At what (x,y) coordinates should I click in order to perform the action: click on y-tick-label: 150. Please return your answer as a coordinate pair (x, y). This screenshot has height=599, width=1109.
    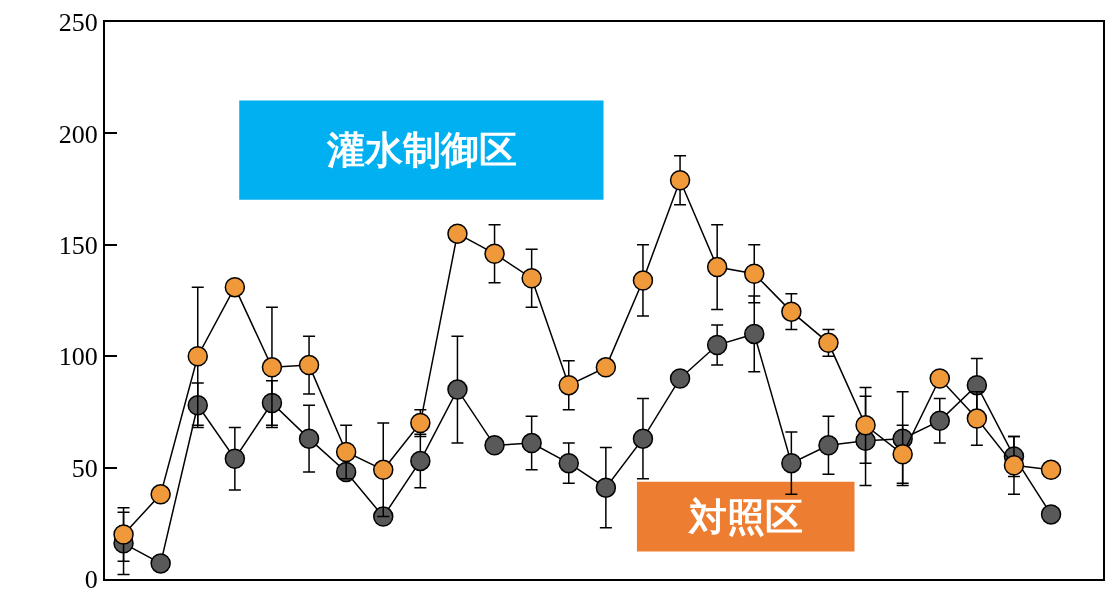
    Looking at the image, I should click on (78, 245).